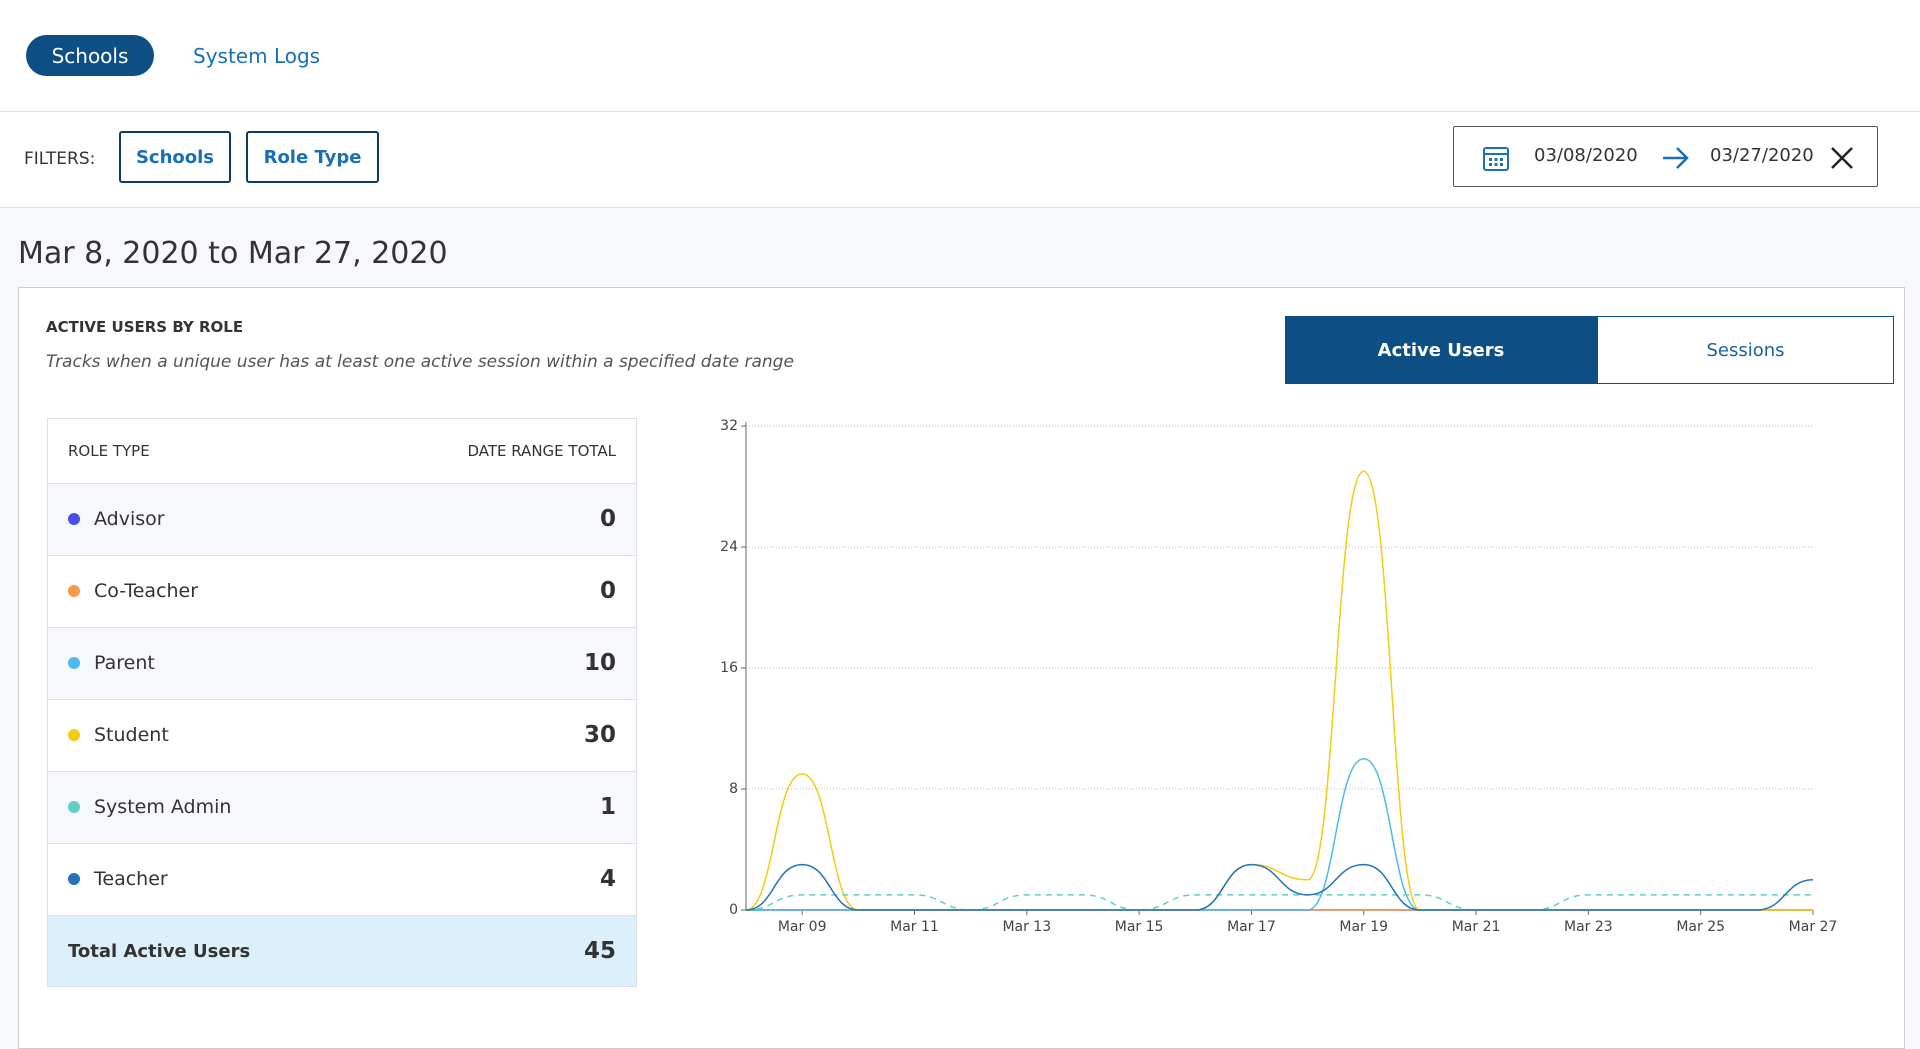 This screenshot has width=1920, height=1049. Describe the element at coordinates (312, 157) in the screenshot. I see `filter-button: Role Type` at that location.